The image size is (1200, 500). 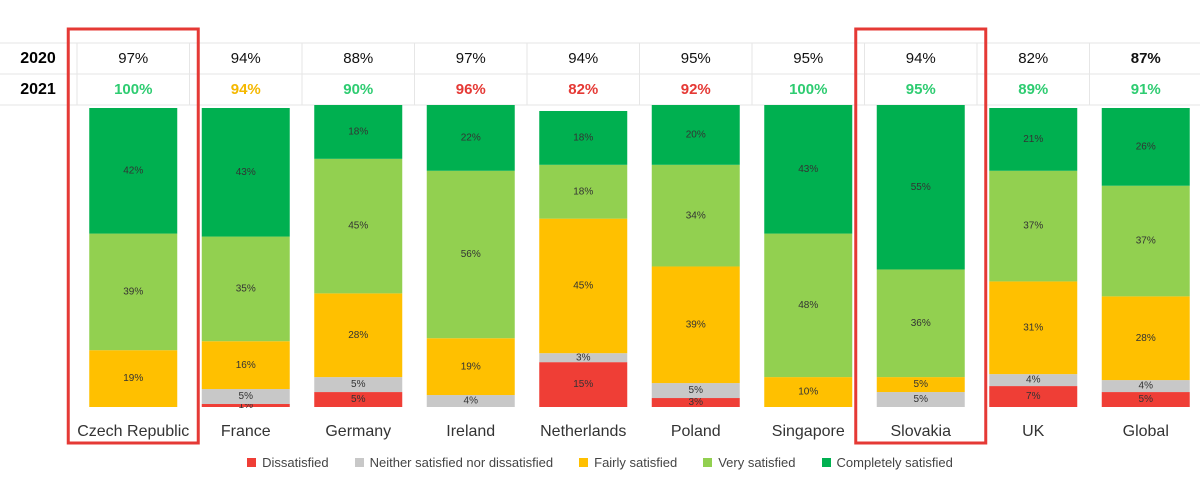 I want to click on legend-label-fairly-satisfied: Fairly satisfied, so click(x=636, y=462).